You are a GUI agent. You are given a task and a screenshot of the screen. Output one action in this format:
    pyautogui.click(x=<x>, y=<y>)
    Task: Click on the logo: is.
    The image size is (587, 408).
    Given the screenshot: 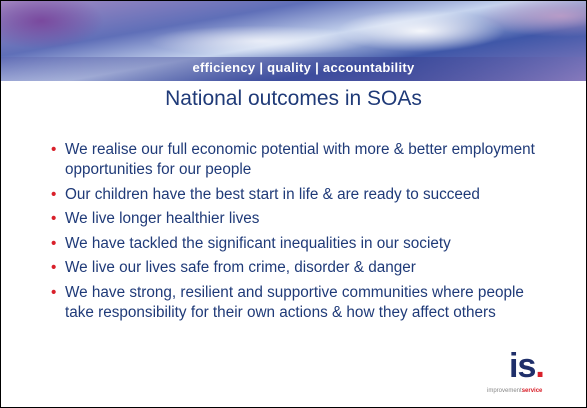 What is the action you would take?
    pyautogui.click(x=527, y=366)
    